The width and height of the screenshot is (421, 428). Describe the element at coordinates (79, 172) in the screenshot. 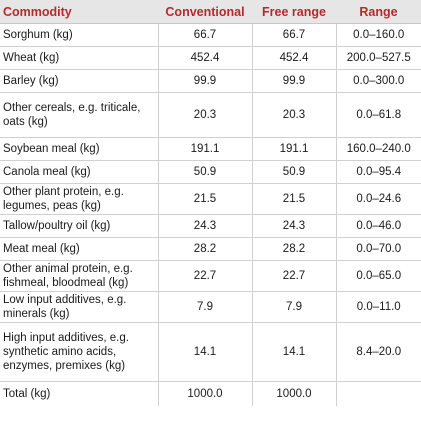

I see `commodity-cell: Canola meal (kg)` at that location.